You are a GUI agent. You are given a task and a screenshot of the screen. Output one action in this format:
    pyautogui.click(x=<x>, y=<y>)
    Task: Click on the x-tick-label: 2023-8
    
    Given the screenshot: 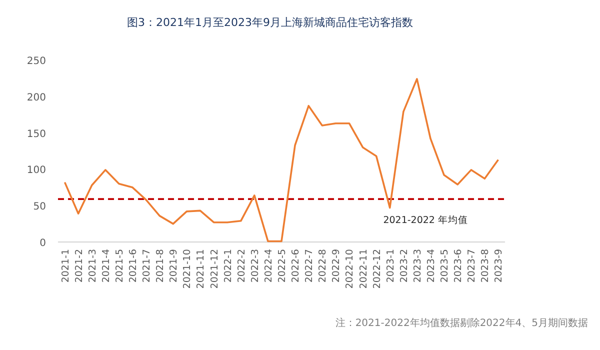 What is the action you would take?
    pyautogui.click(x=486, y=266)
    